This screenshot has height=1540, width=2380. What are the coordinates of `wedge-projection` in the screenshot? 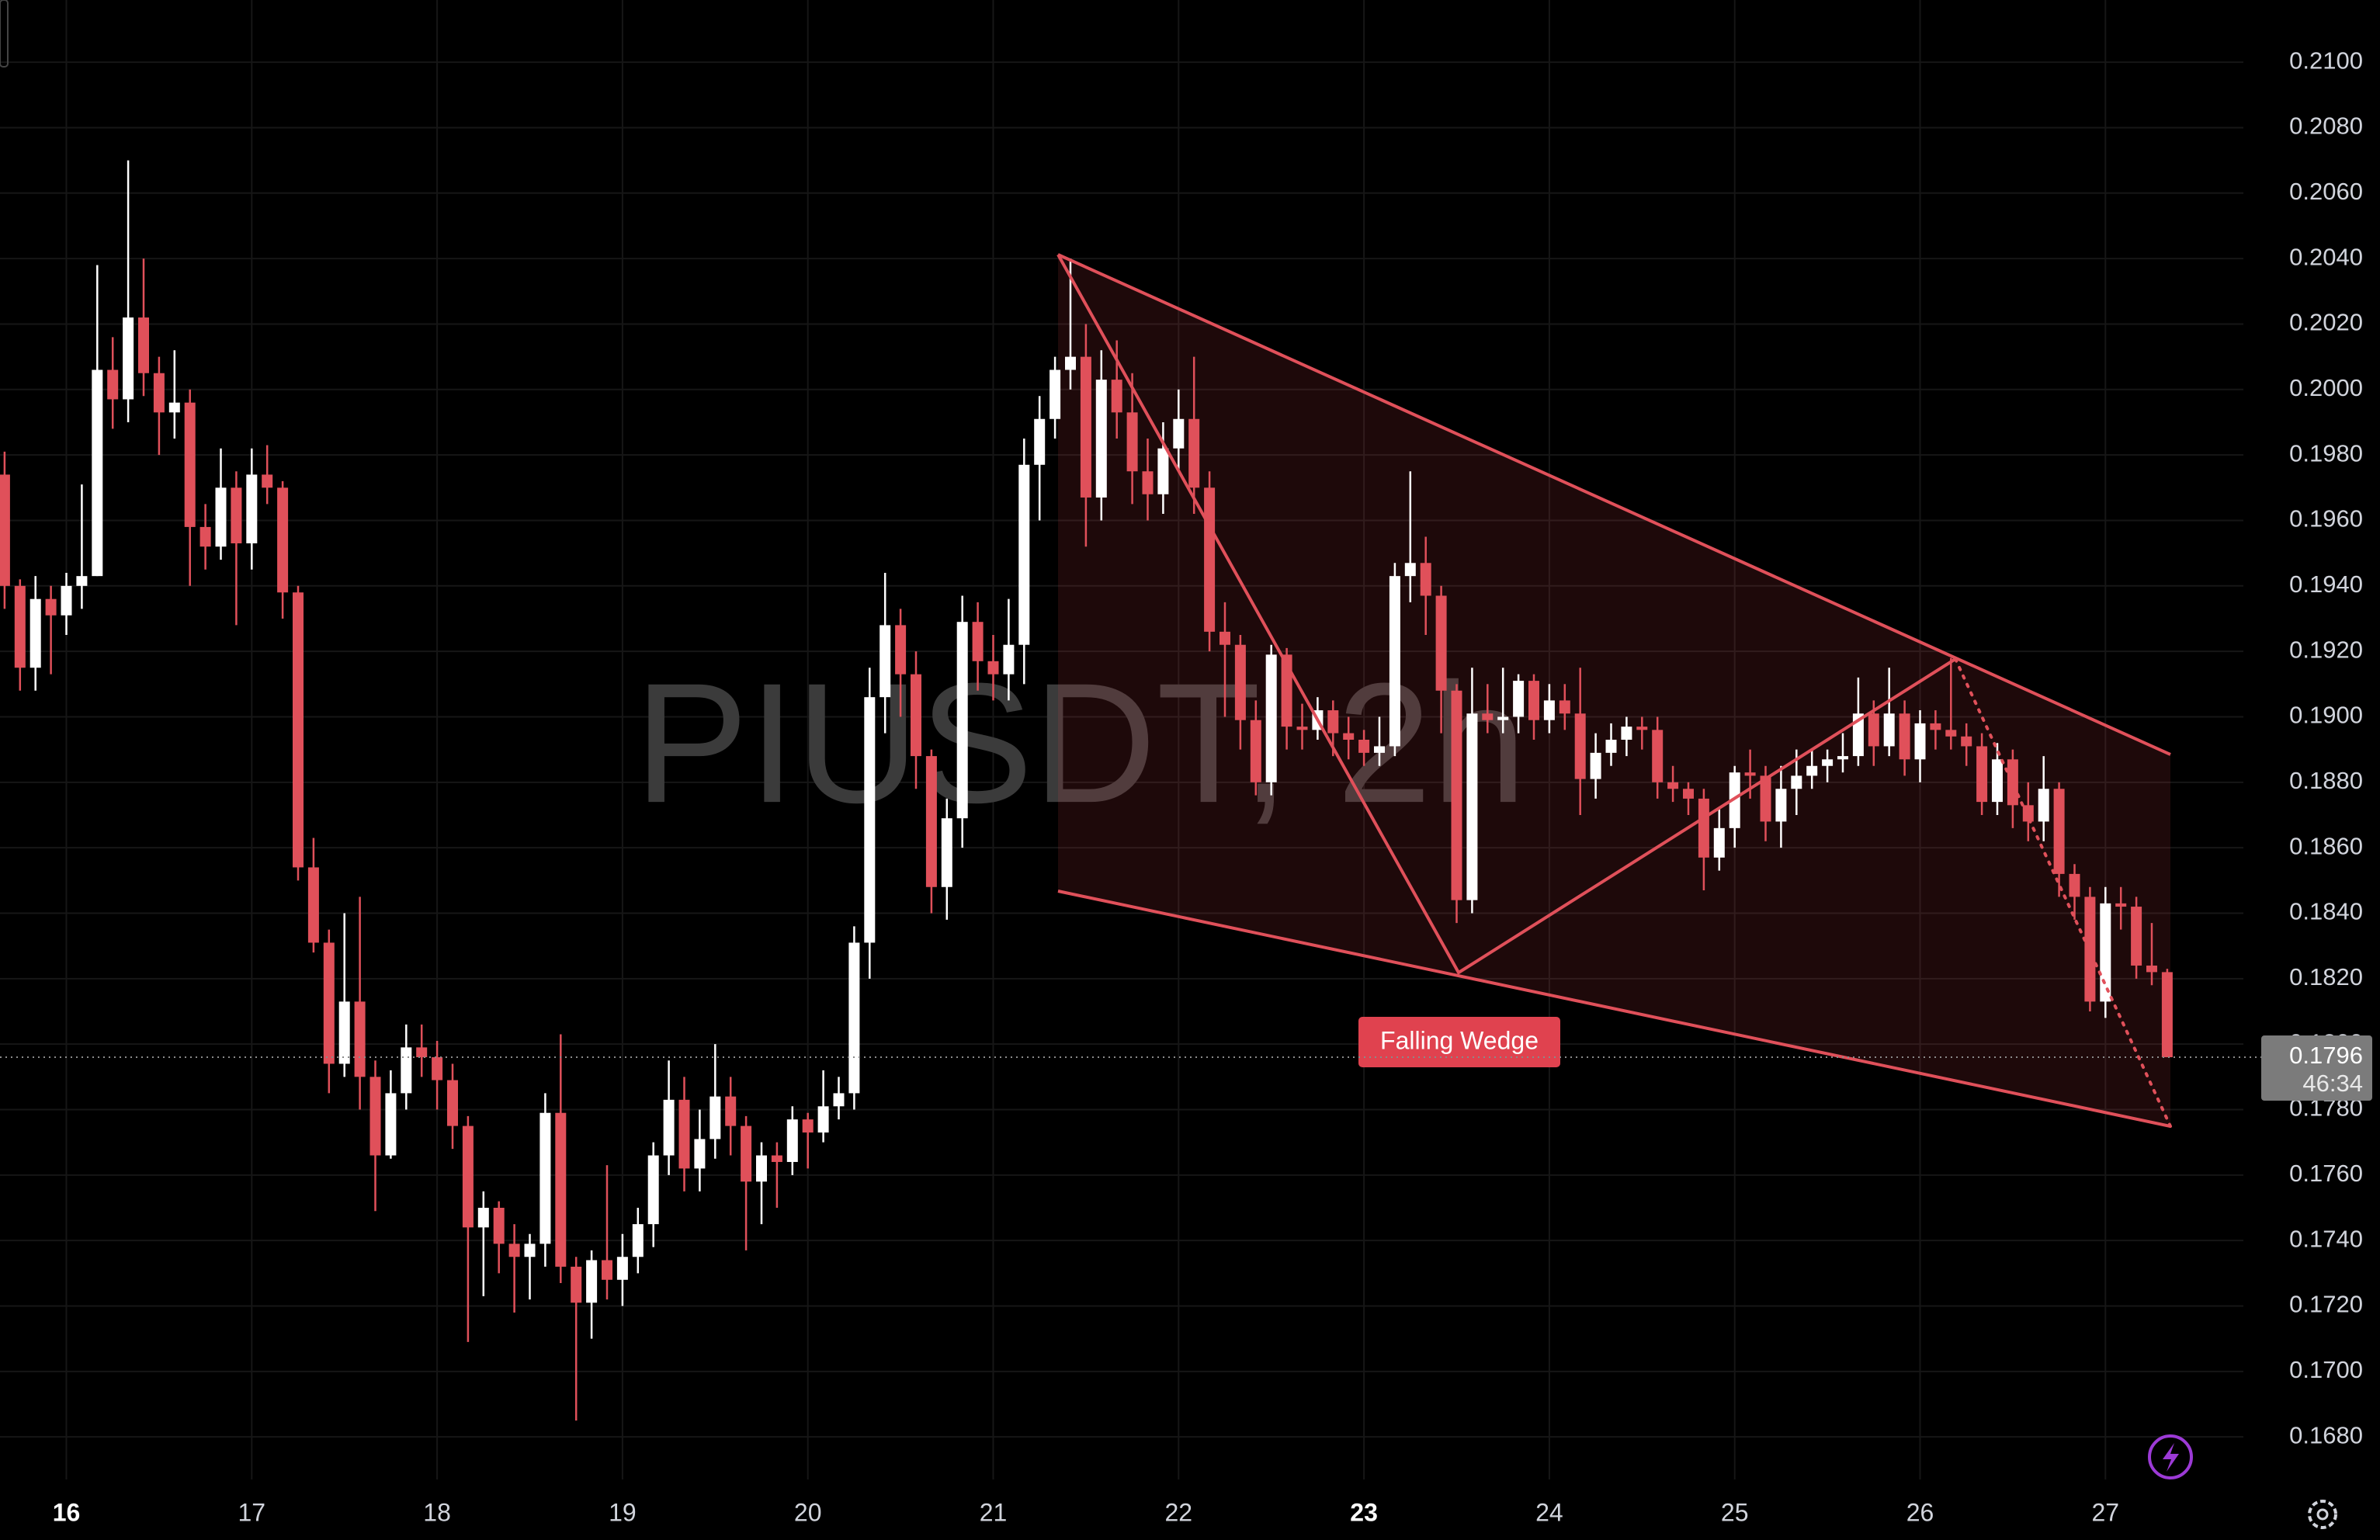 It's located at (2063, 892).